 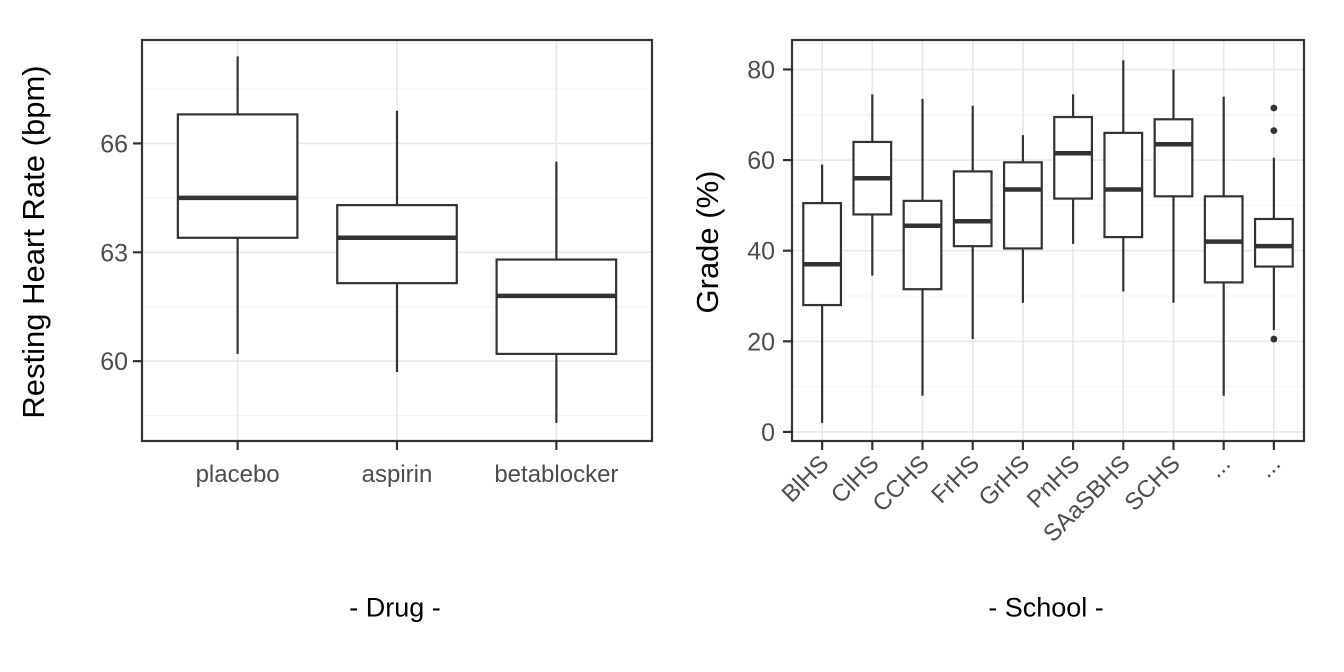 What do you see at coordinates (1152, 483) in the screenshot?
I see `right-x-axis-category-label: SCHS` at bounding box center [1152, 483].